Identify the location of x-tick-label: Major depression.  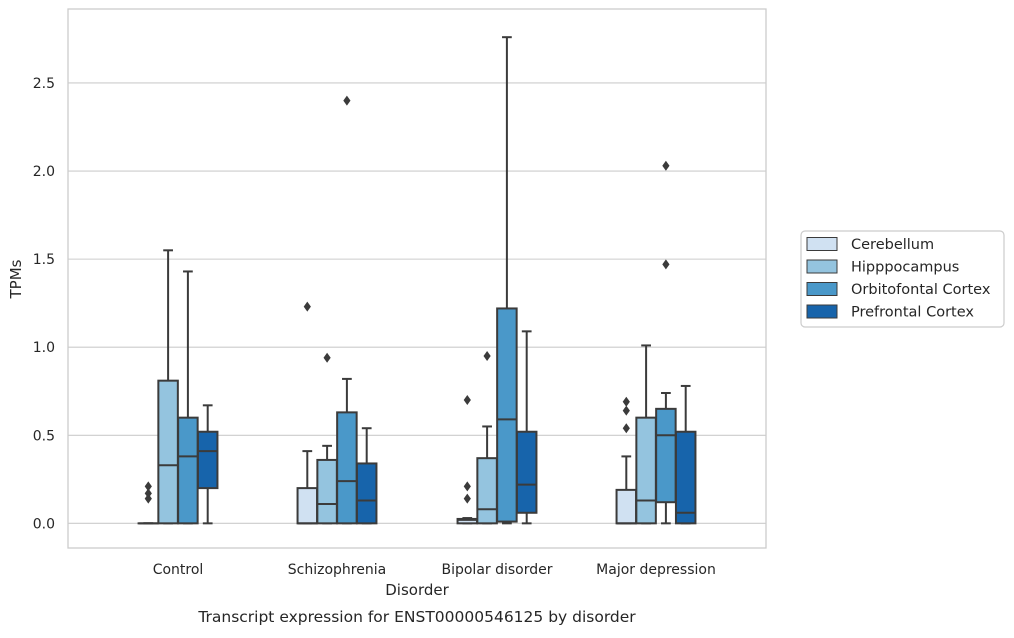
(656, 570).